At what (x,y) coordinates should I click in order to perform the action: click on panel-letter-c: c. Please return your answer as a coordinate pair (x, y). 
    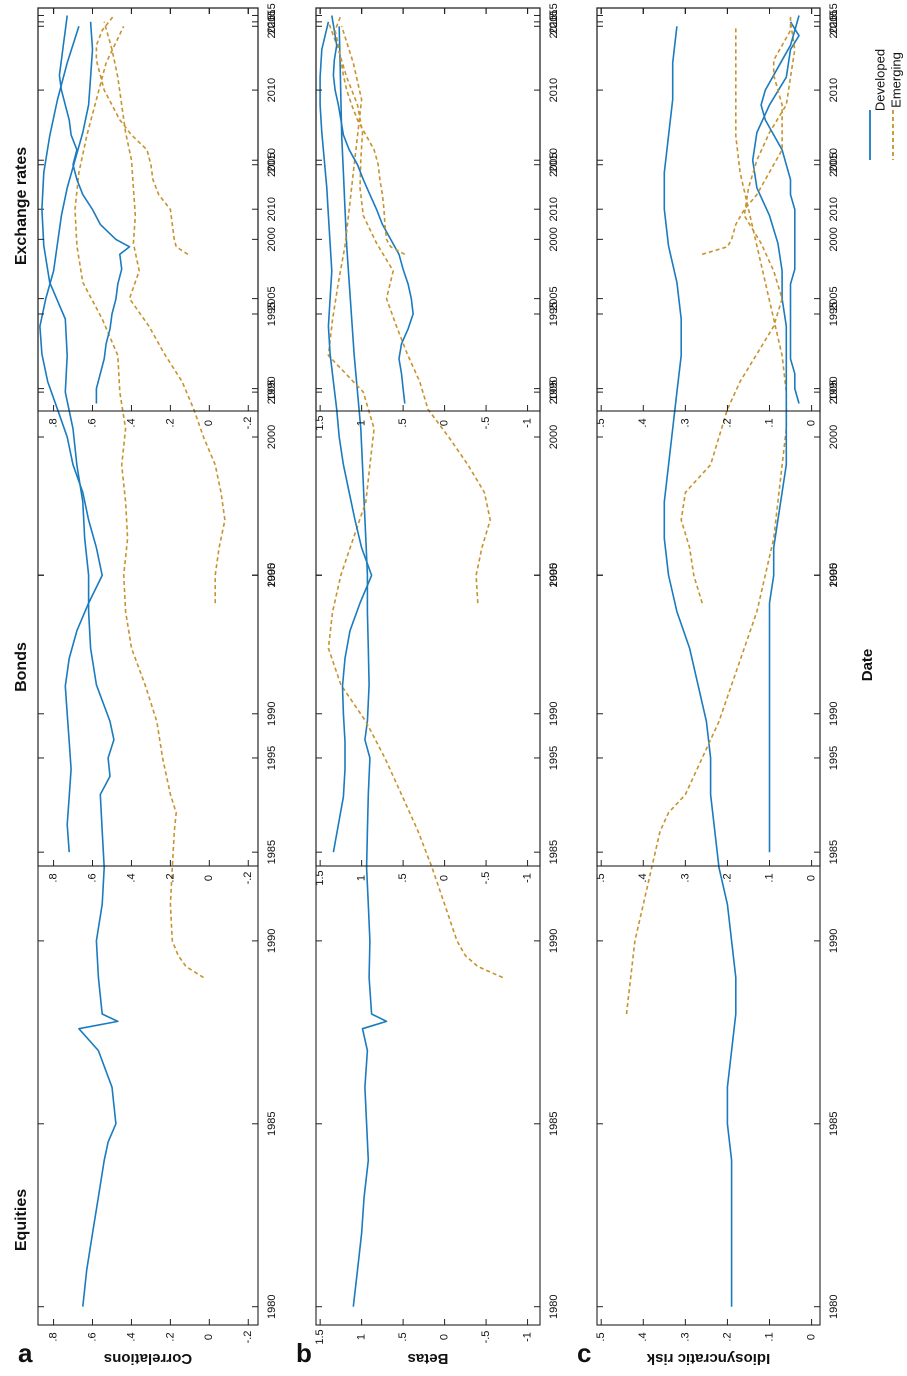
    Looking at the image, I should click on (584, 1353).